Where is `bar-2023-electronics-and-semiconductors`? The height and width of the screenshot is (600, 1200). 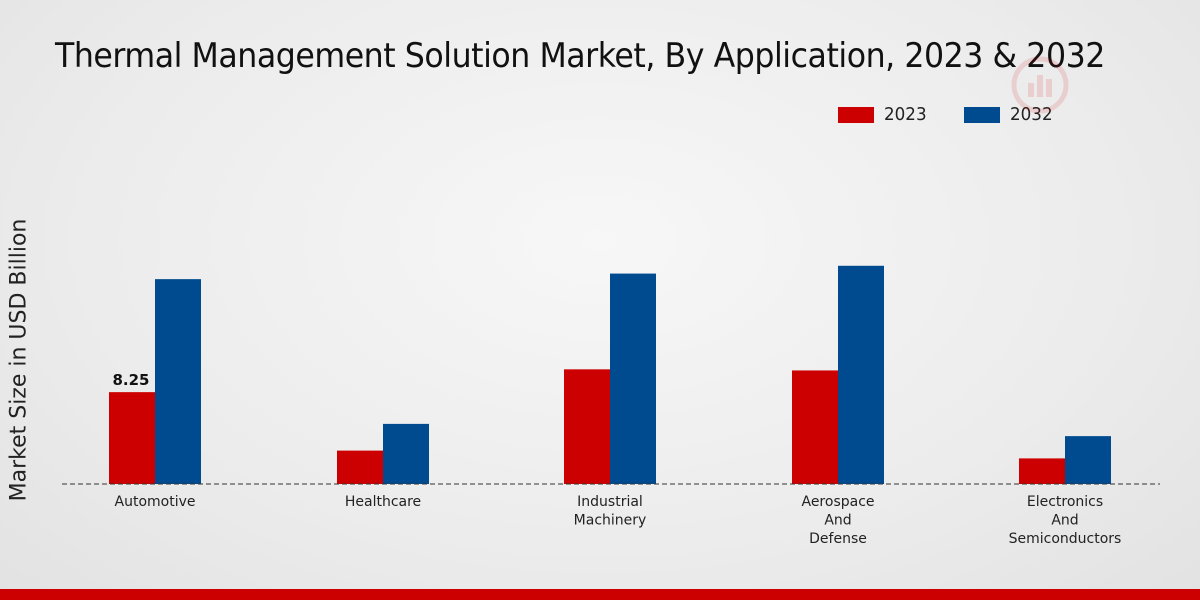
bar-2023-electronics-and-semiconductors is located at coordinates (1042, 471).